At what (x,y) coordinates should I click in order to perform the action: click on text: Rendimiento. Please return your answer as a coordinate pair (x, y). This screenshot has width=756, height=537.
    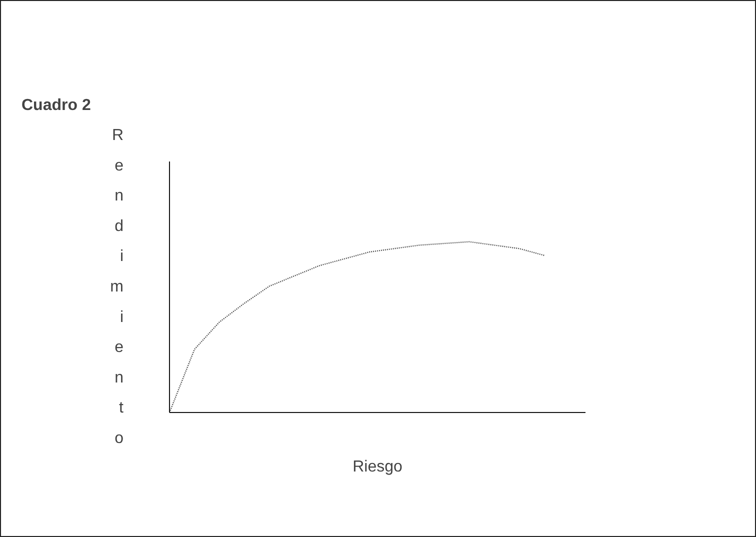
    Looking at the image, I should click on (117, 287).